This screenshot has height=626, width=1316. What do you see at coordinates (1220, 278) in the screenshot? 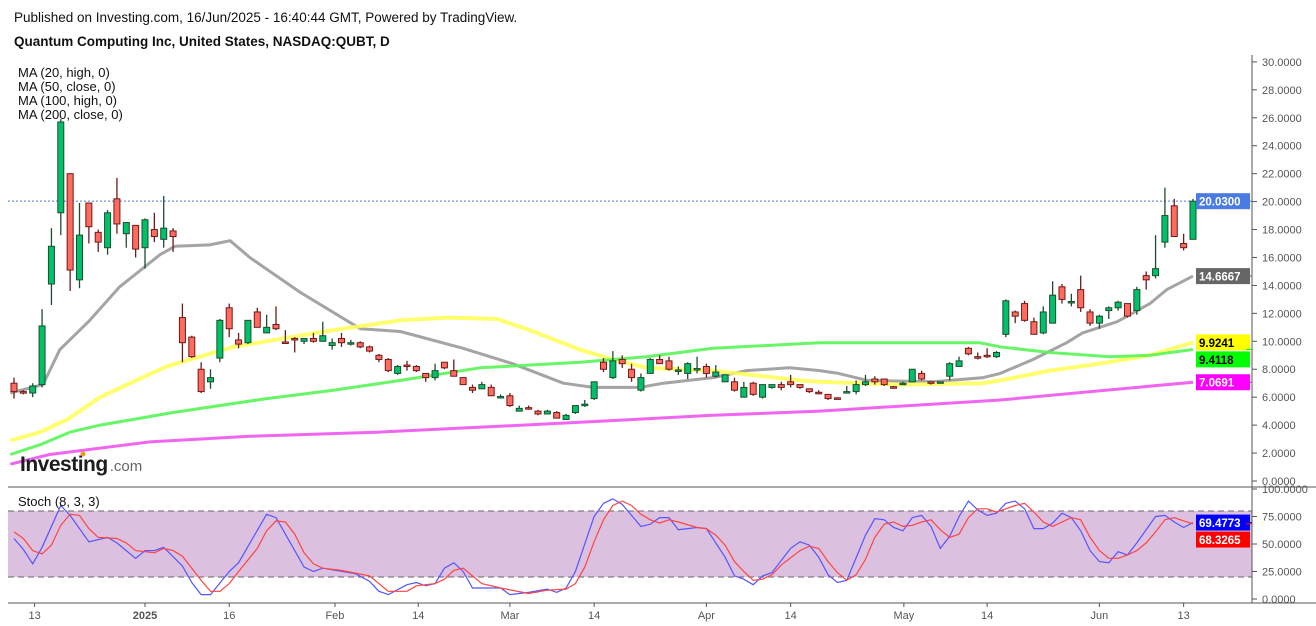
I see `ma-value-tag-text: 14.6667` at bounding box center [1220, 278].